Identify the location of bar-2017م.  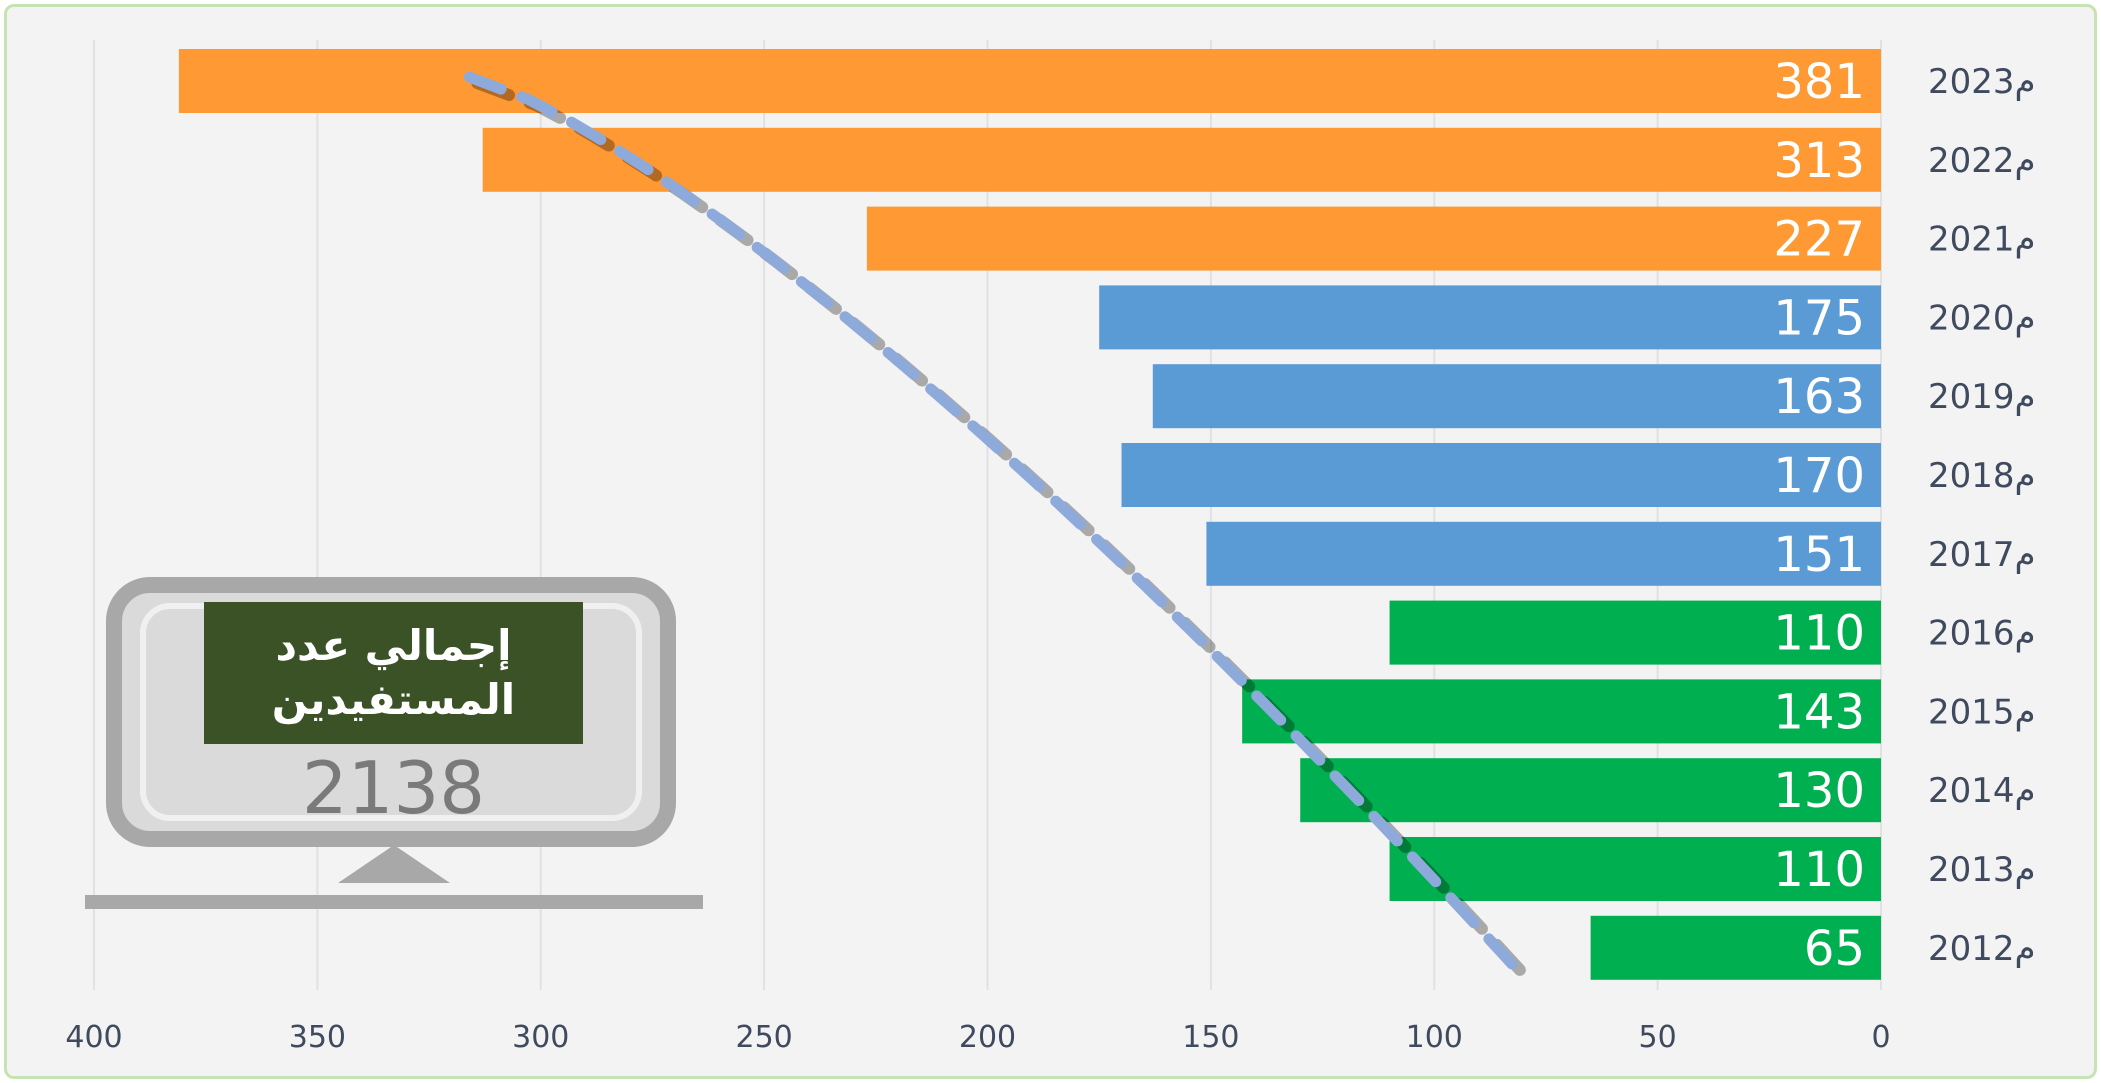
(1543, 553).